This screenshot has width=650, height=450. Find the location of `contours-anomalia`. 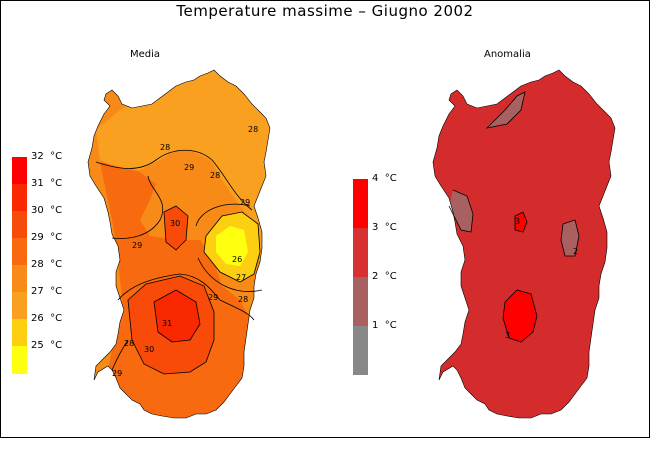

contours-anomalia is located at coordinates (514, 217).